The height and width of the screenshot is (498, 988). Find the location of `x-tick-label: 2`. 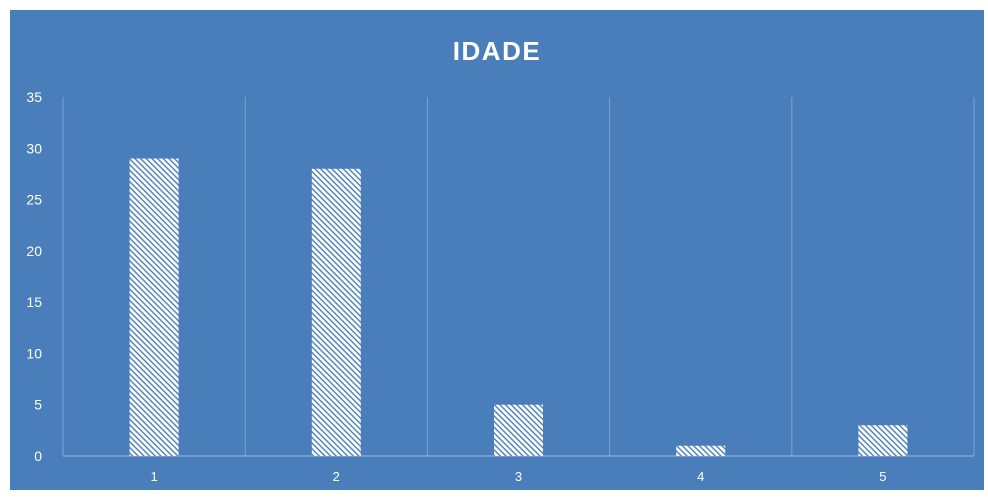

x-tick-label: 2 is located at coordinates (336, 476).